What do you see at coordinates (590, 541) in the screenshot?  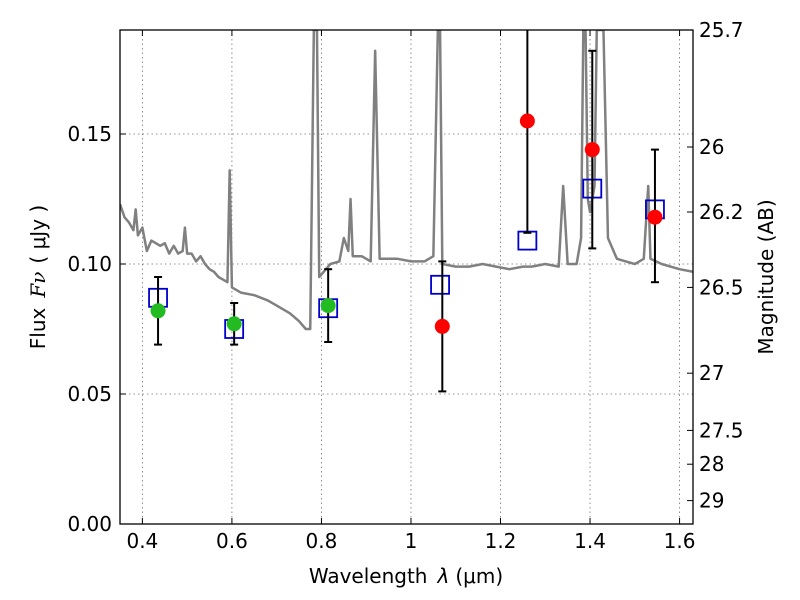 I see `x-tick-label: 1.4` at bounding box center [590, 541].